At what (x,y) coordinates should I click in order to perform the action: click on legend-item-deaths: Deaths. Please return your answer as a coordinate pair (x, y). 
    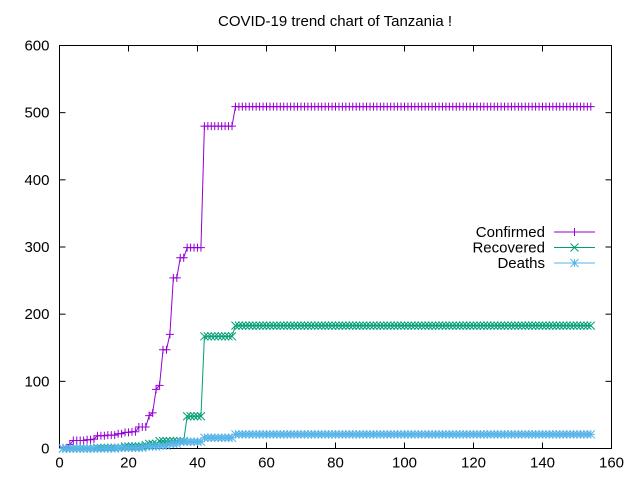
    Looking at the image, I should click on (546, 263).